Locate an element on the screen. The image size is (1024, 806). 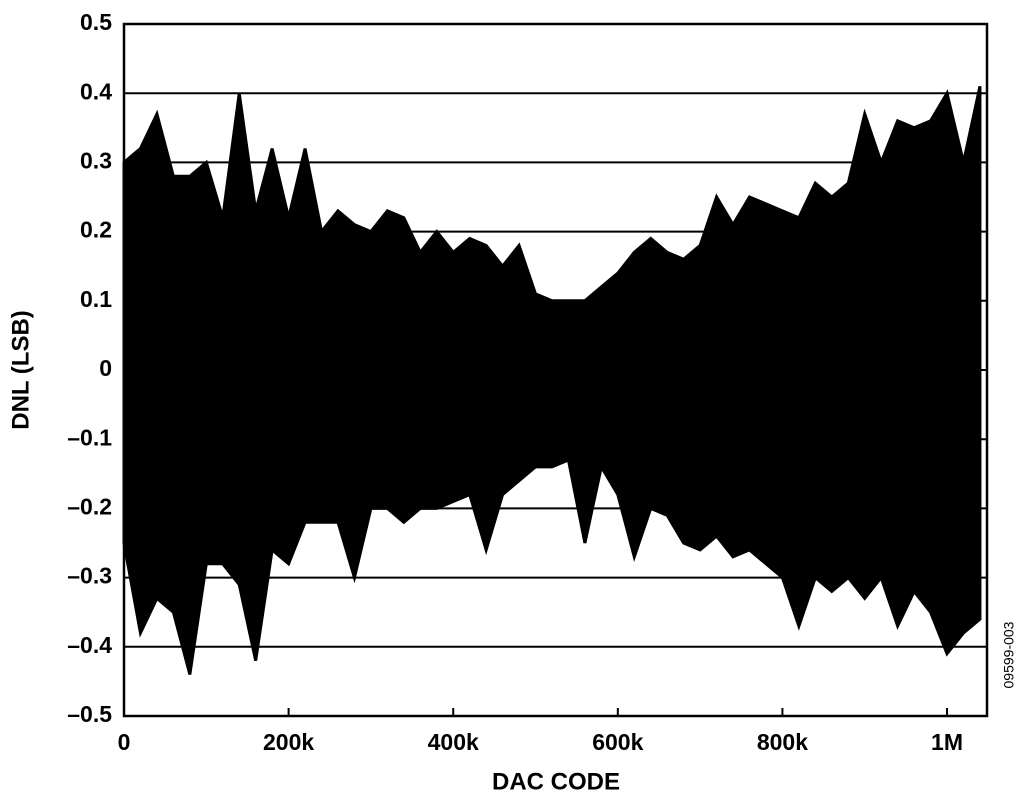
y-tick-label: –0.1 is located at coordinates (89, 437).